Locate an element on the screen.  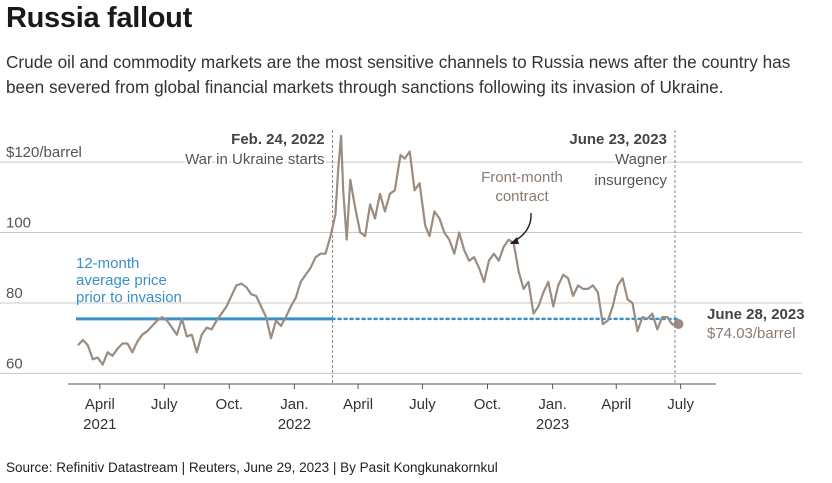
average-price-label: 12-month is located at coordinates (107, 263).